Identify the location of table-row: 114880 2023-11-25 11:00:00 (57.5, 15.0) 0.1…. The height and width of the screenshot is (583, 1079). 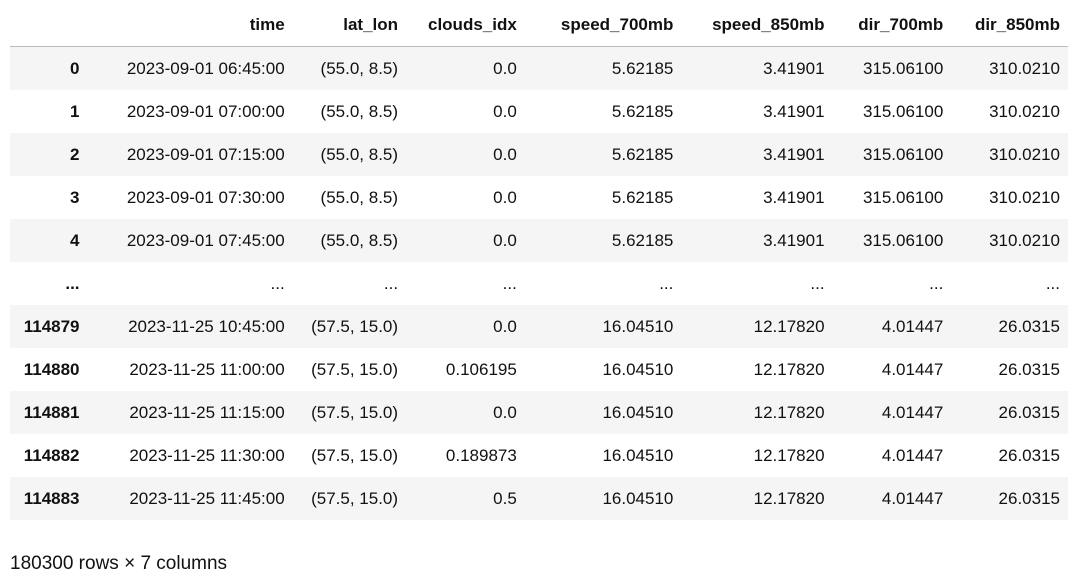
(539, 369).